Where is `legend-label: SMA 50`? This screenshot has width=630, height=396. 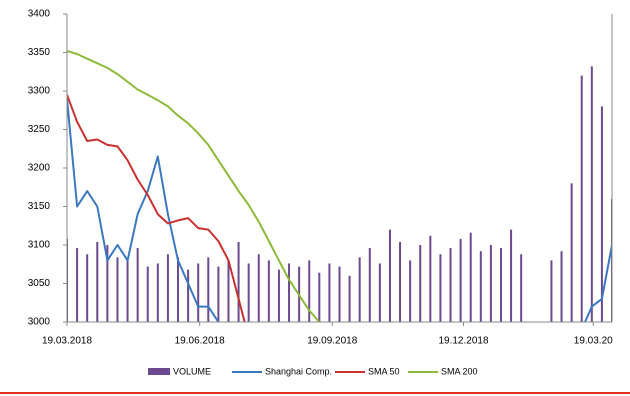
legend-label: SMA 50 is located at coordinates (384, 371).